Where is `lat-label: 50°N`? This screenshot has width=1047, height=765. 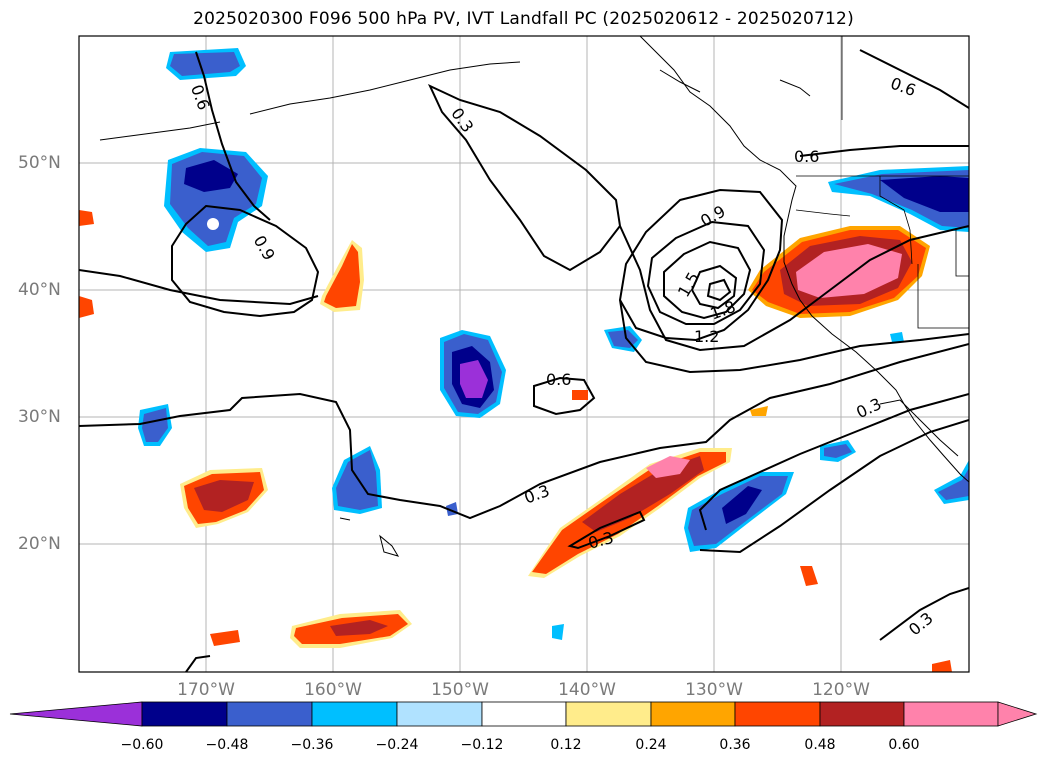
lat-label: 50°N is located at coordinates (39, 163).